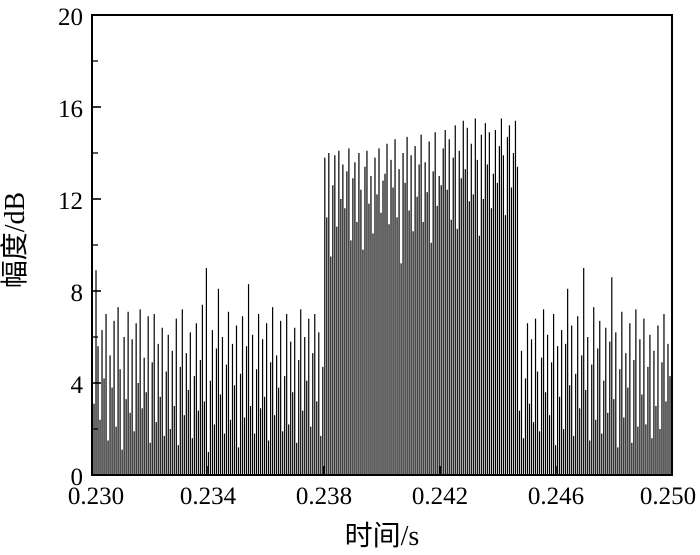 This screenshot has width=700, height=555. I want to click on x-tick-label: 0.230, so click(96, 496).